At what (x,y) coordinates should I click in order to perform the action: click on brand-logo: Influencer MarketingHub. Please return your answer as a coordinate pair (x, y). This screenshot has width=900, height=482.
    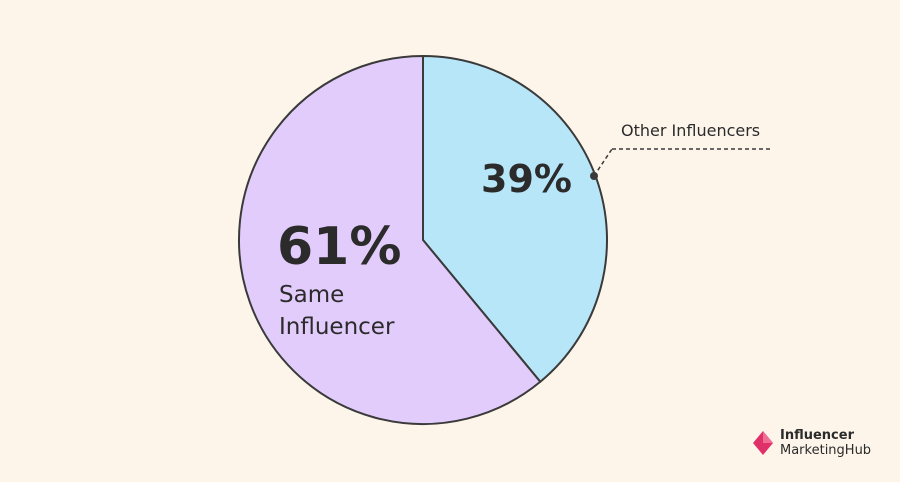
    Looking at the image, I should click on (811, 443).